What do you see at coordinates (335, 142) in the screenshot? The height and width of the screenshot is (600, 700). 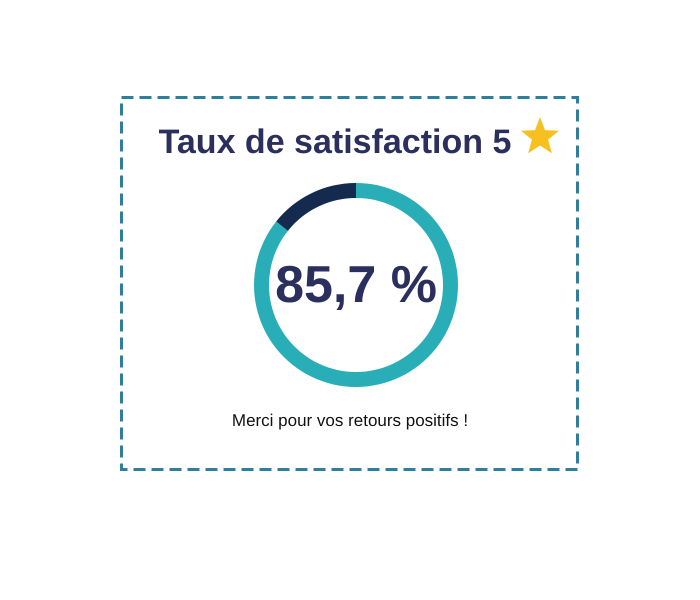 I see `chart-title: Taux de satisfaction 5` at bounding box center [335, 142].